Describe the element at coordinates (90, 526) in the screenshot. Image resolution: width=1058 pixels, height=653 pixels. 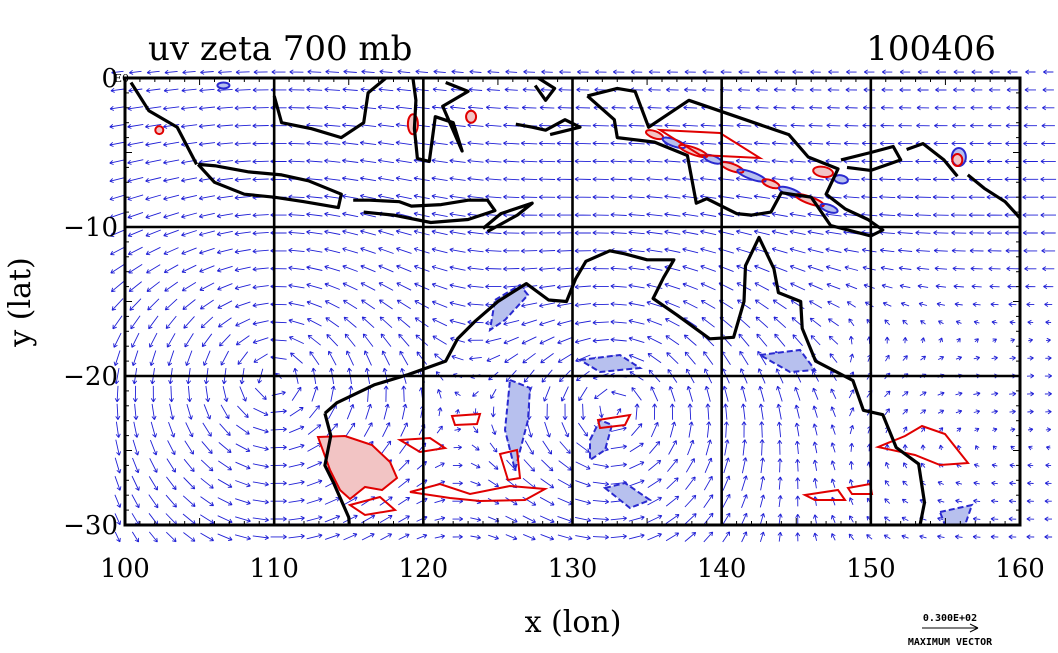
I see `y-tick-label: −30` at that location.